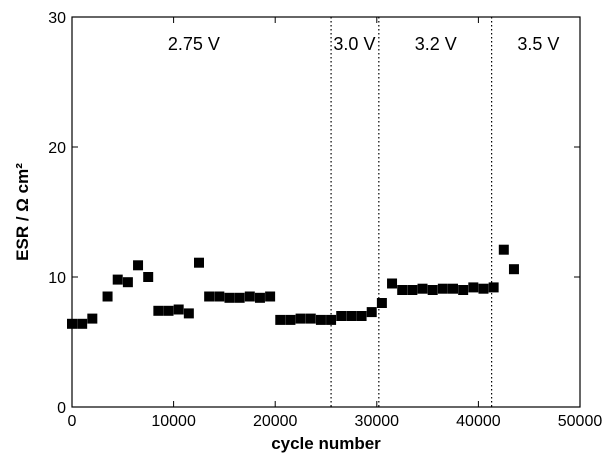 The width and height of the screenshot is (613, 454). Describe the element at coordinates (436, 44) in the screenshot. I see `region-label: 3.2 V` at that location.